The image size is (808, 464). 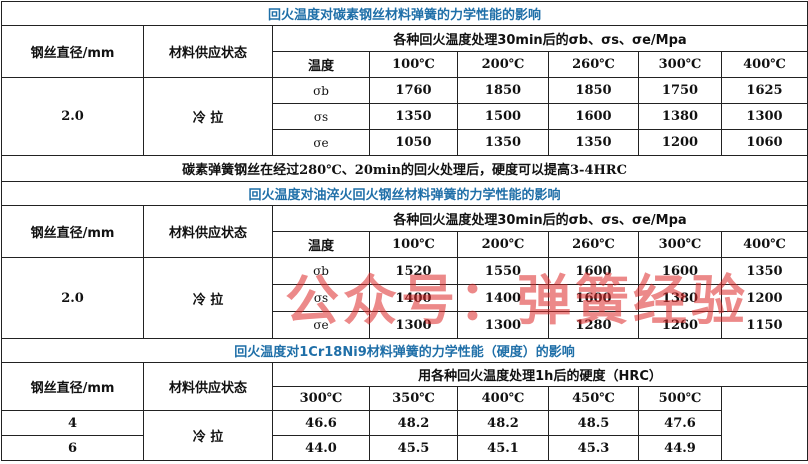 I want to click on cell-value: 1280, so click(x=593, y=325).